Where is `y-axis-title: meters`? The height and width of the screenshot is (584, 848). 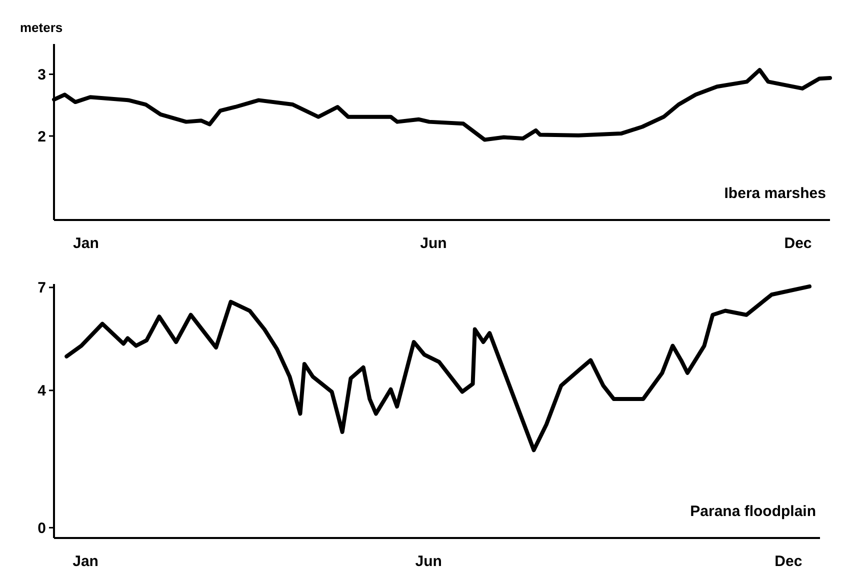
y-axis-title: meters is located at coordinates (41, 27).